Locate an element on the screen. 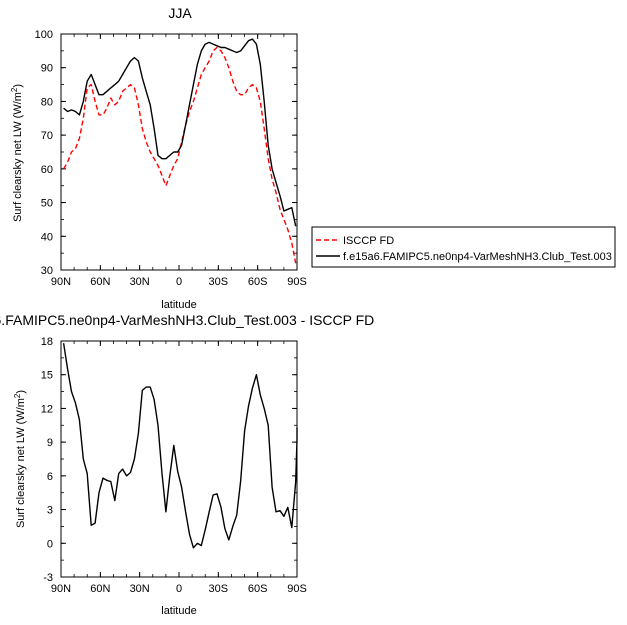 The height and width of the screenshot is (625, 627). bottom-x-axis-label: latitude is located at coordinates (178, 611).